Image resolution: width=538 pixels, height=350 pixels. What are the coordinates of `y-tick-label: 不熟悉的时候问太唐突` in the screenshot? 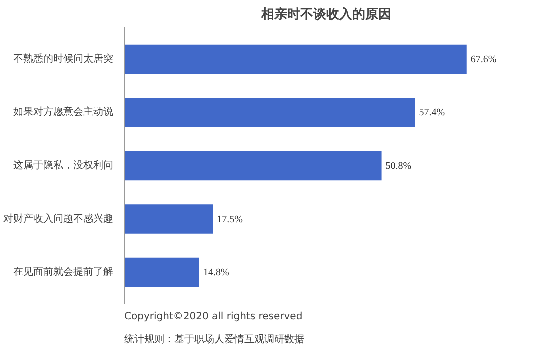 It's located at (64, 58).